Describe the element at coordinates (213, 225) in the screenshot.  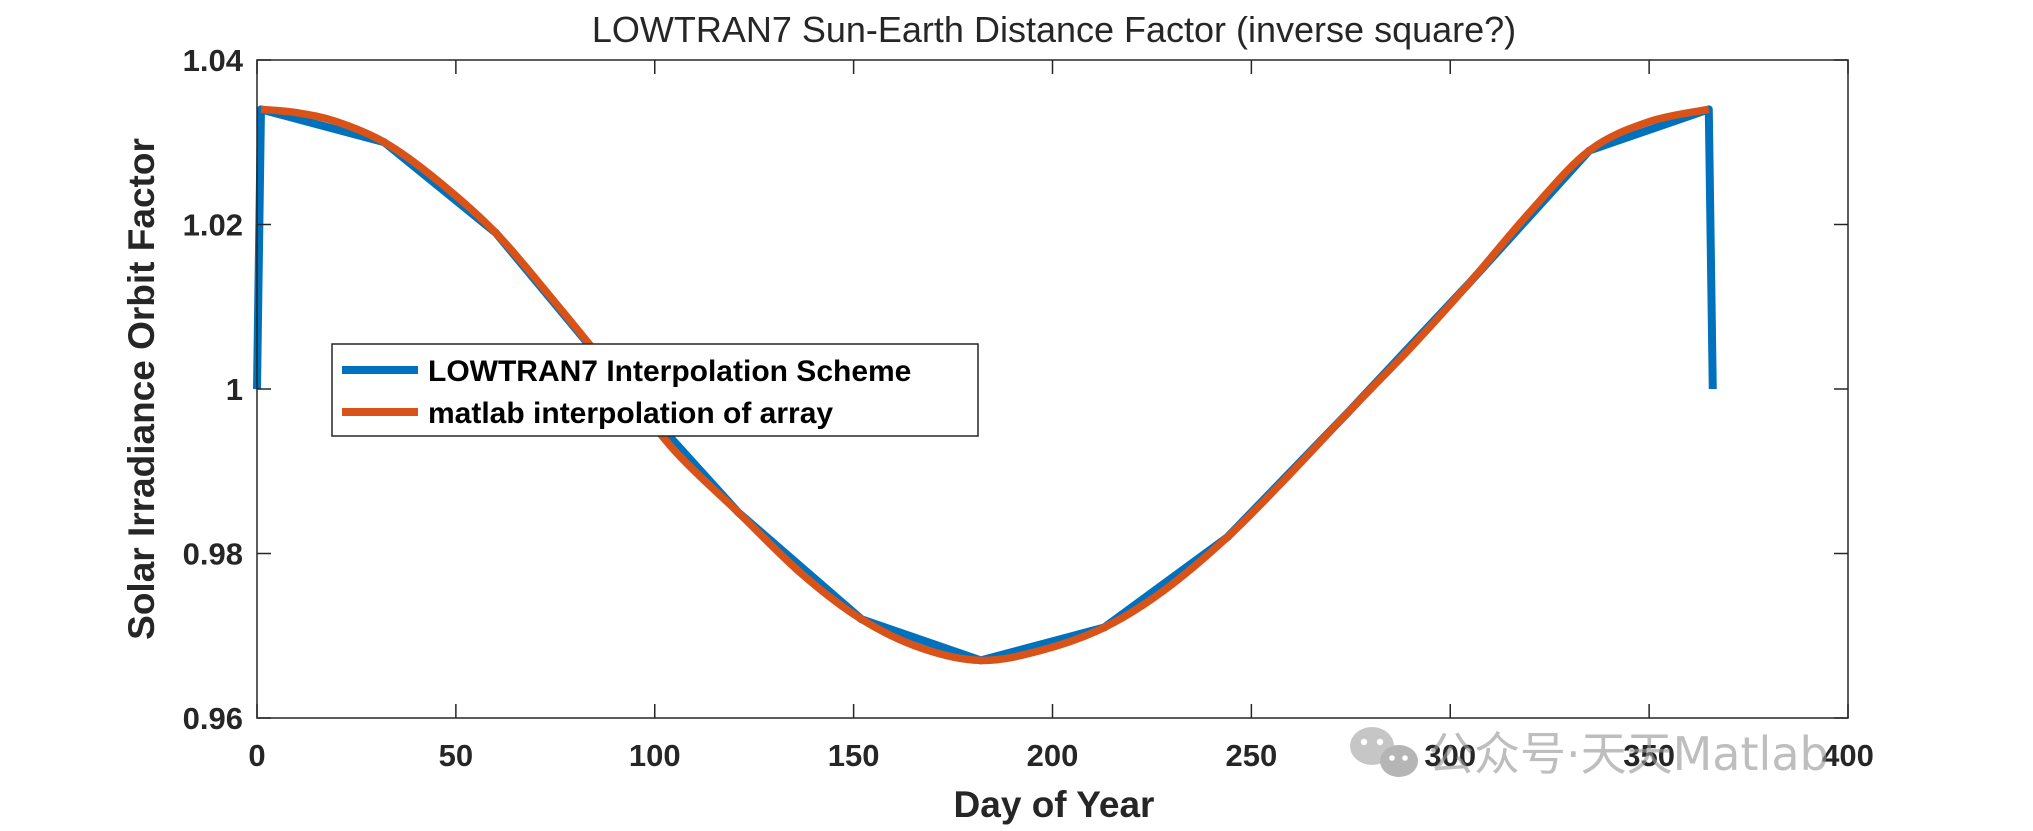
I see `y-tick-label: 1.02` at that location.